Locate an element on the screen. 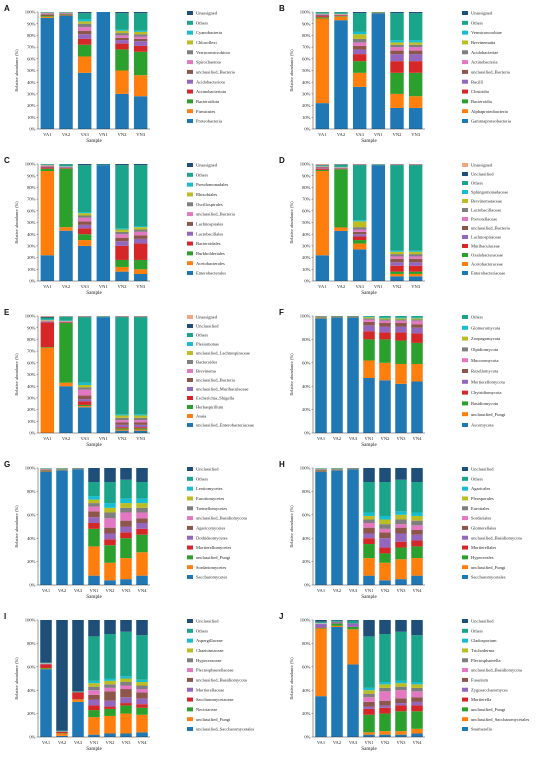 This screenshot has width=550, height=761. x-axis-label: Sample is located at coordinates (369, 445).